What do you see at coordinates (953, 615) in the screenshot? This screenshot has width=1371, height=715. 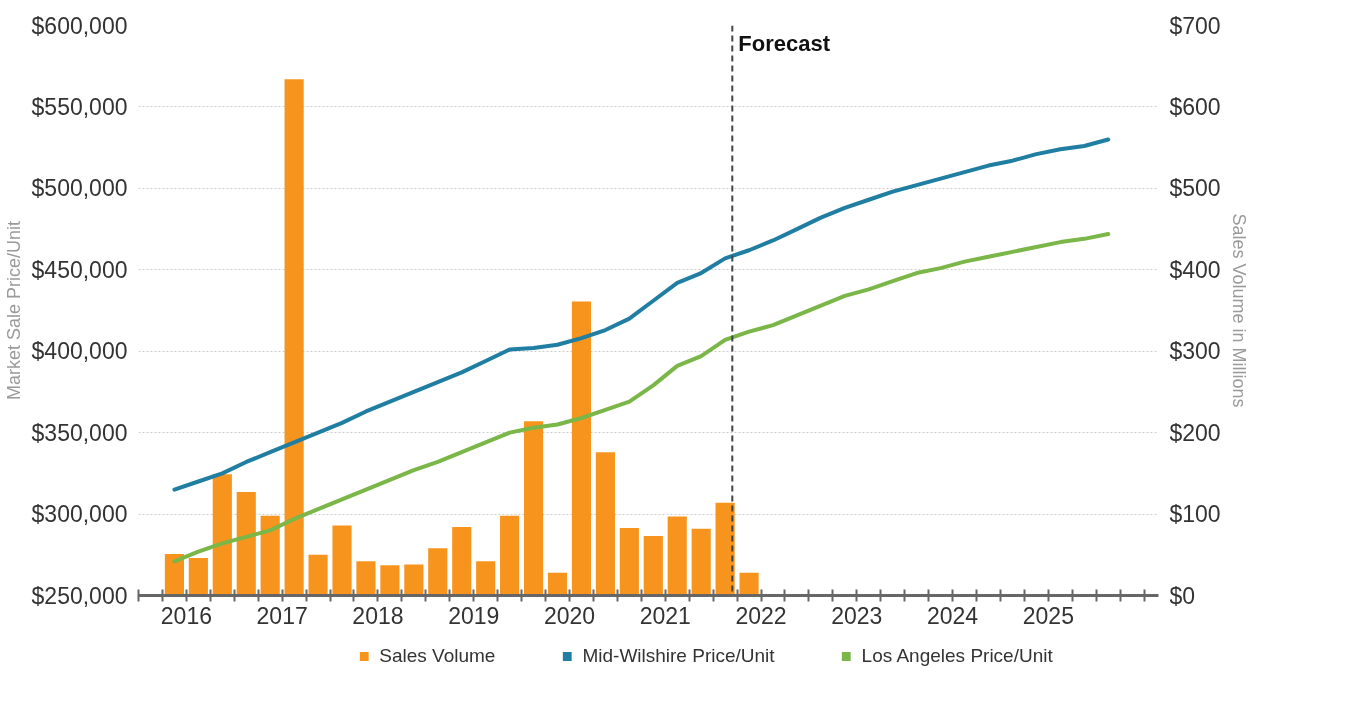 I see `x-tick-label: 2024` at bounding box center [953, 615].